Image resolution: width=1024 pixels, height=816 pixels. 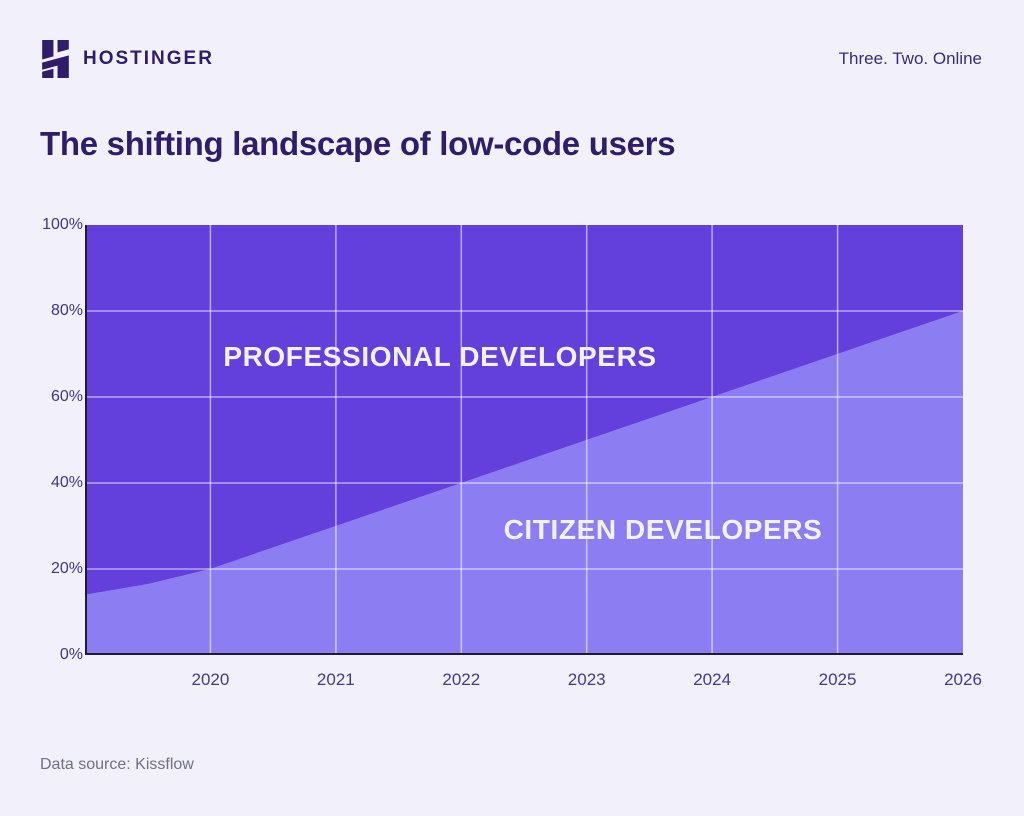 What do you see at coordinates (66, 396) in the screenshot?
I see `y-tick-label: 60%` at bounding box center [66, 396].